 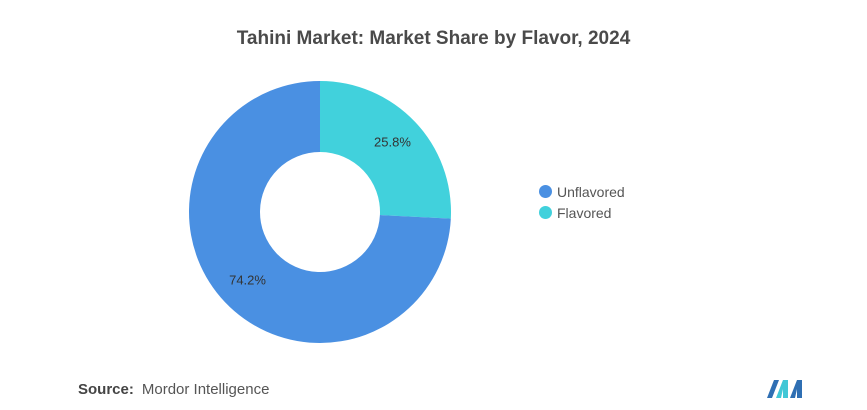 What do you see at coordinates (545, 212) in the screenshot?
I see `legend-swatch-flavored` at bounding box center [545, 212].